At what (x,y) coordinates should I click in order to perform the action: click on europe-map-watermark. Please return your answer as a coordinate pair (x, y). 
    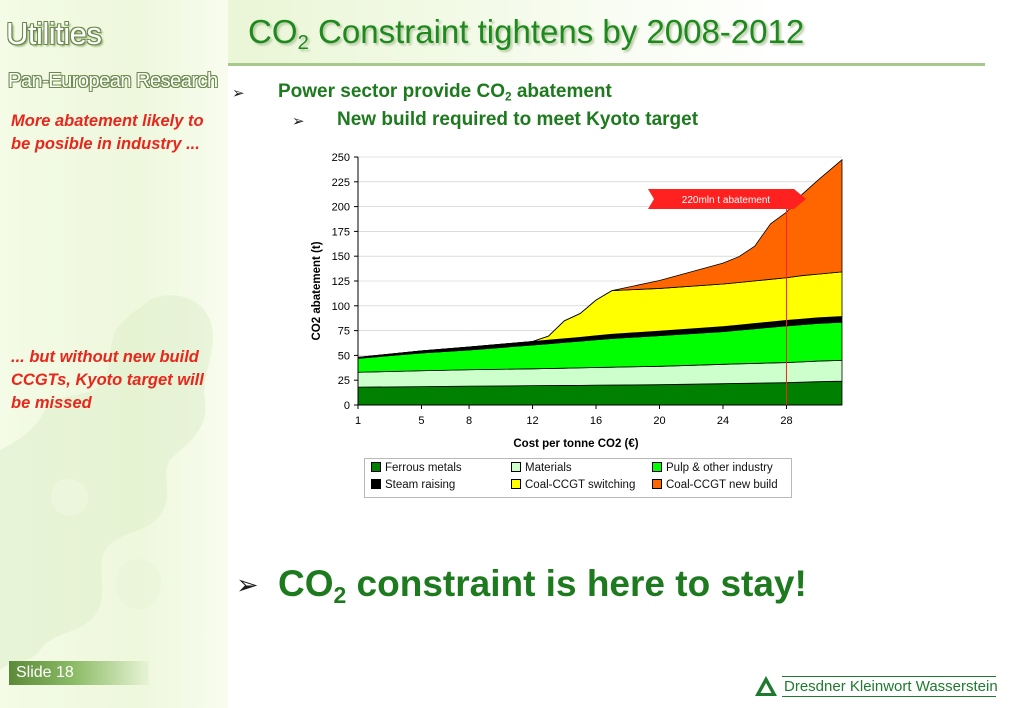
    Looking at the image, I should click on (106, 482).